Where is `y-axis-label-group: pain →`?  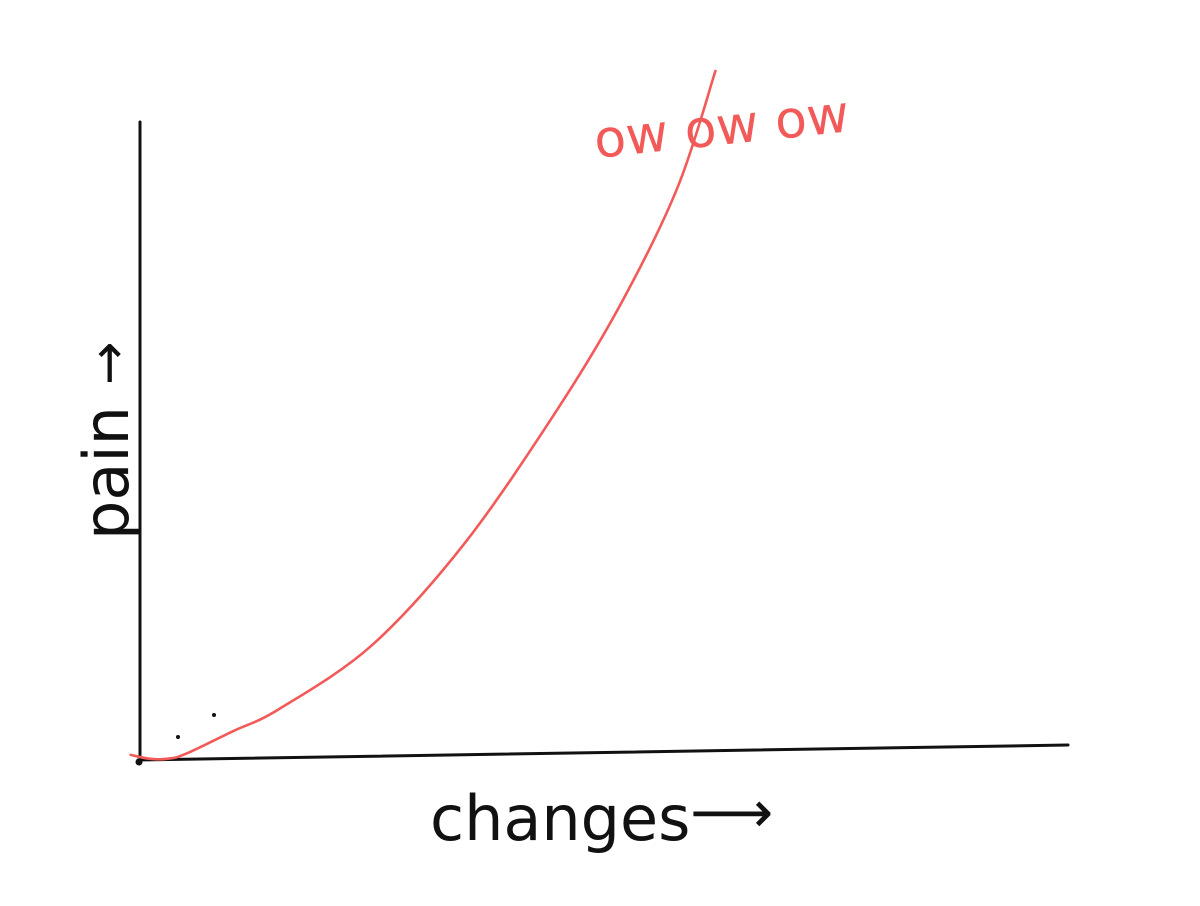 y-axis-label-group: pain → is located at coordinates (106, 440).